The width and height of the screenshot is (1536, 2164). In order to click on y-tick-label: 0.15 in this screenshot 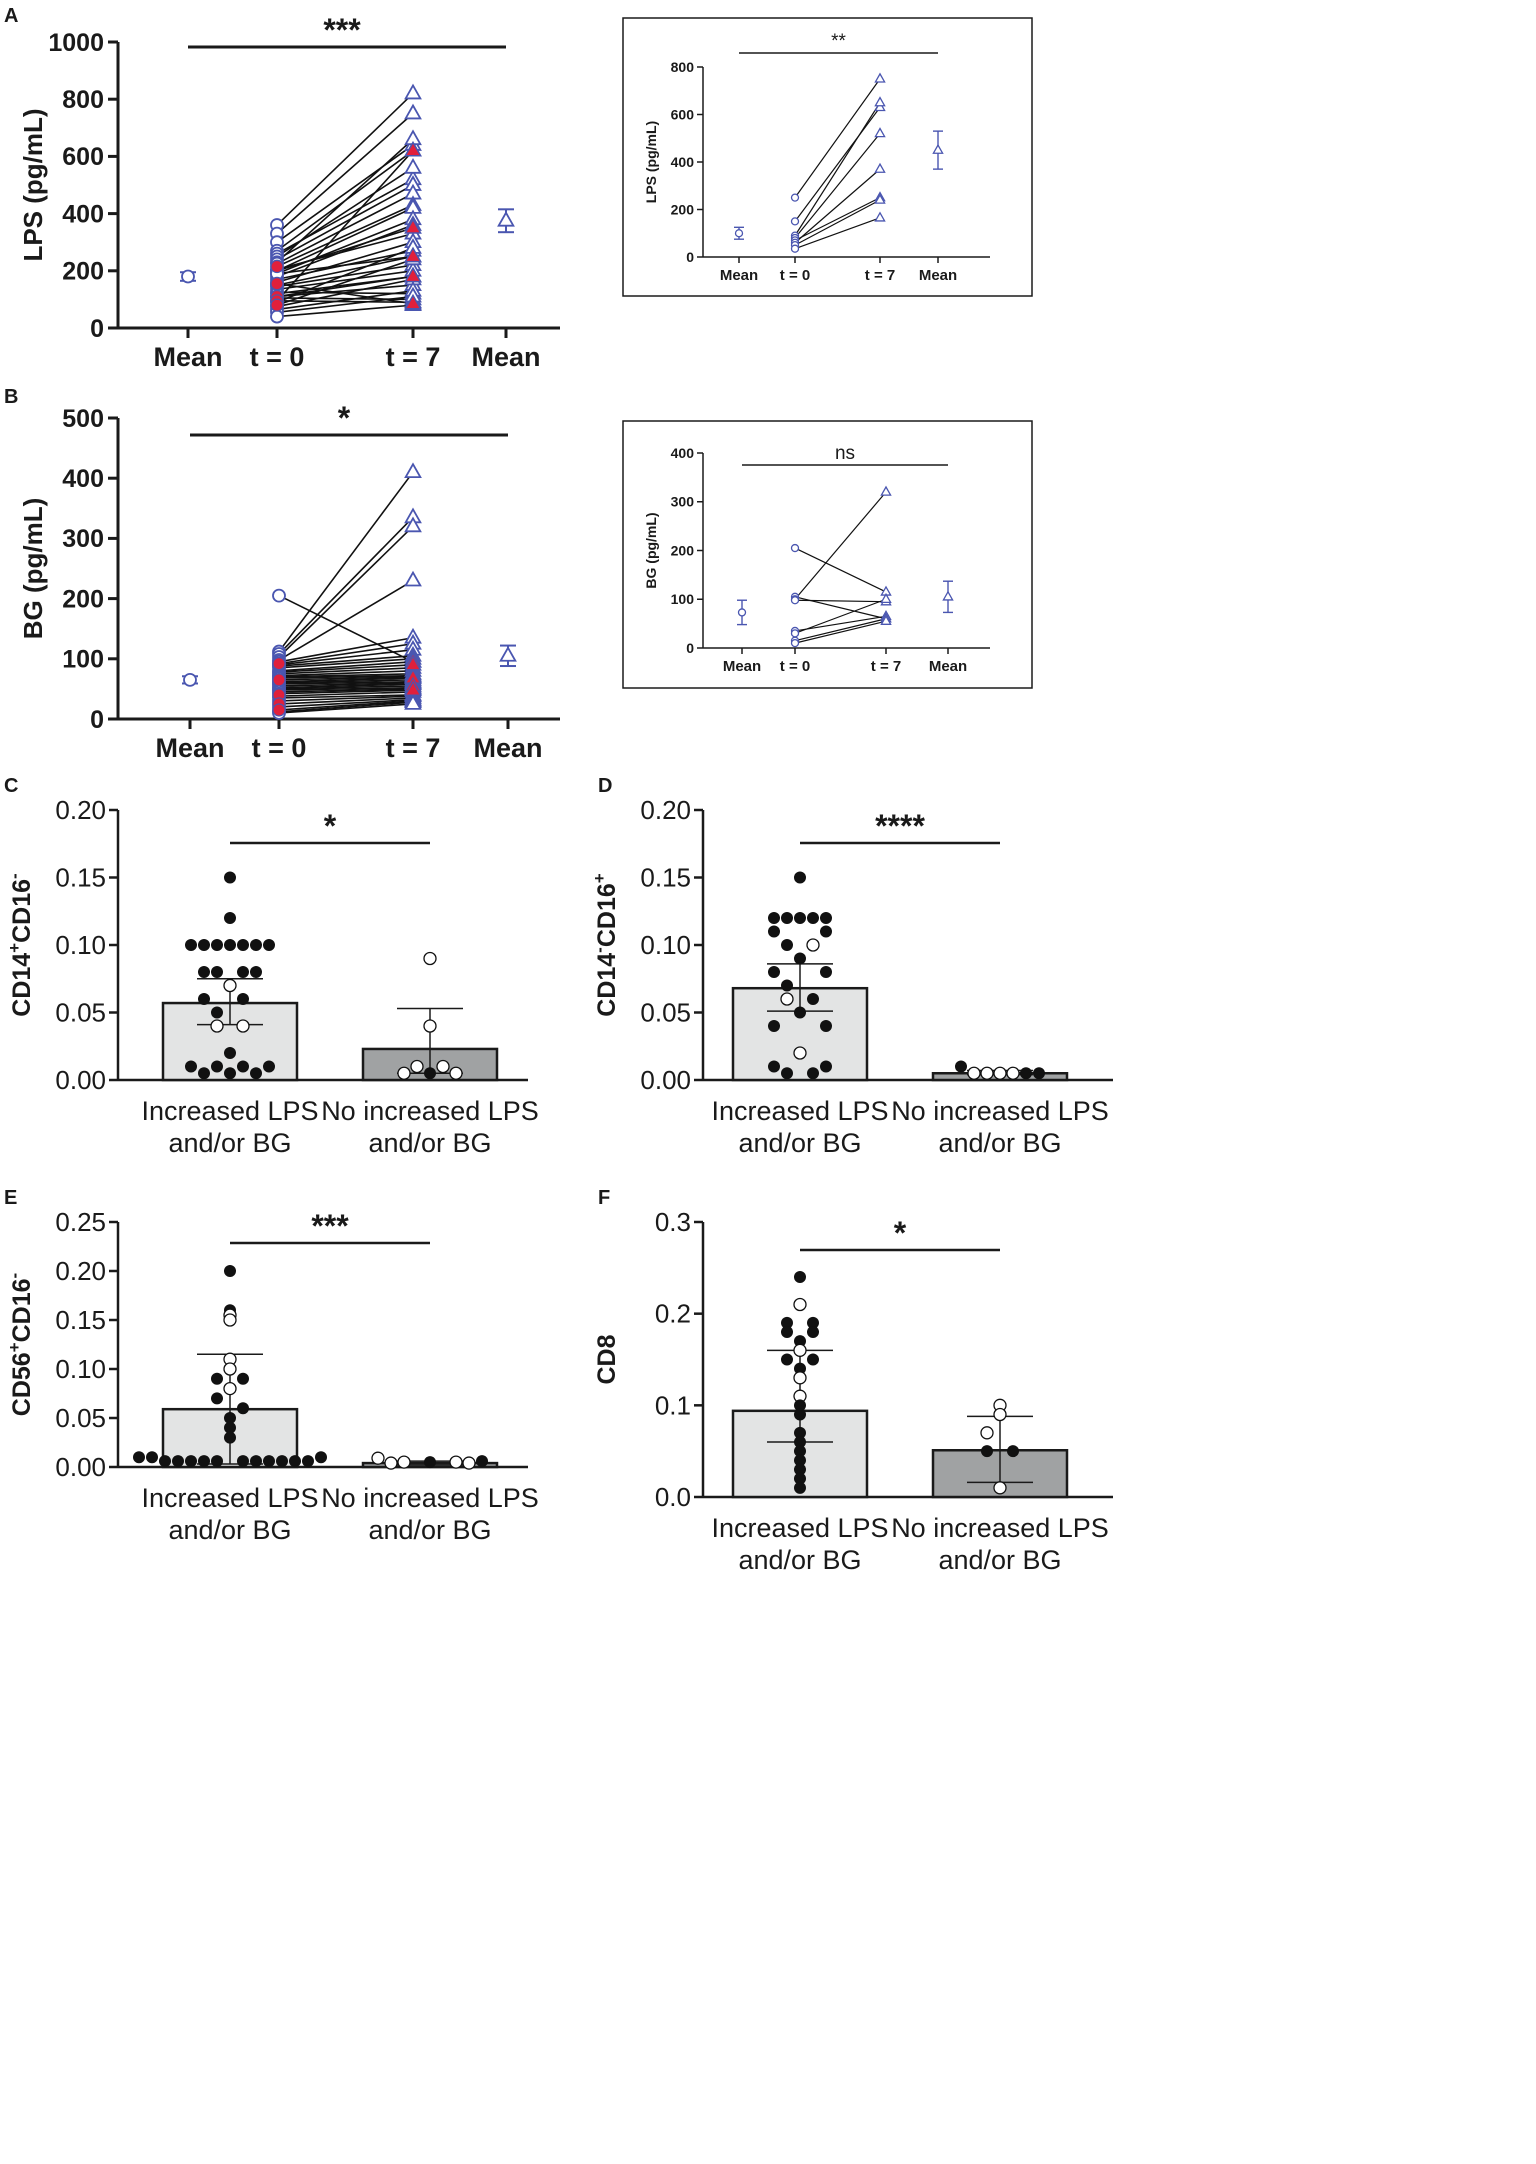, I will do `click(80, 1320)`.